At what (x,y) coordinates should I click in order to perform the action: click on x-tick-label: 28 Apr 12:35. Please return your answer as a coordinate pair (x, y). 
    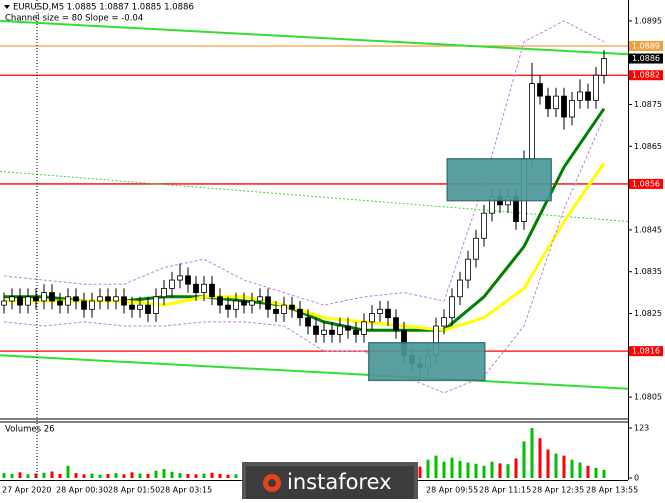
    Looking at the image, I should click on (558, 490).